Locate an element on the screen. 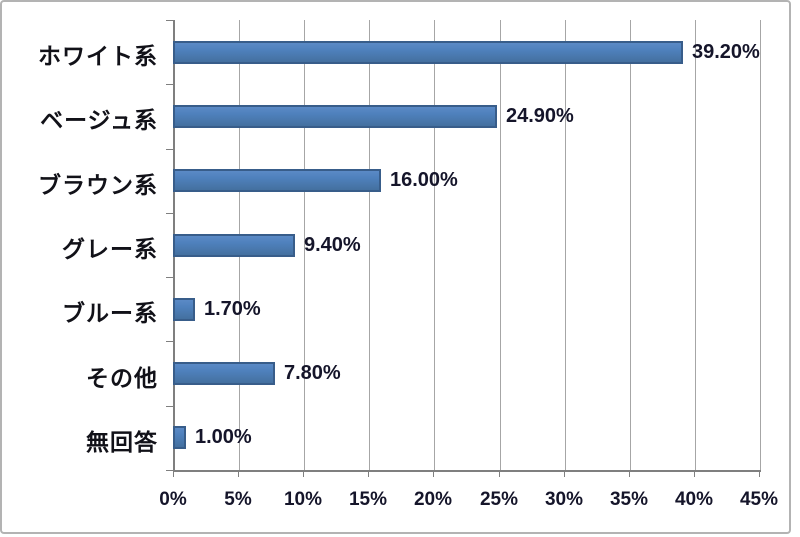 This screenshot has height=537, width=800. x-tick-label: 0% is located at coordinates (173, 499).